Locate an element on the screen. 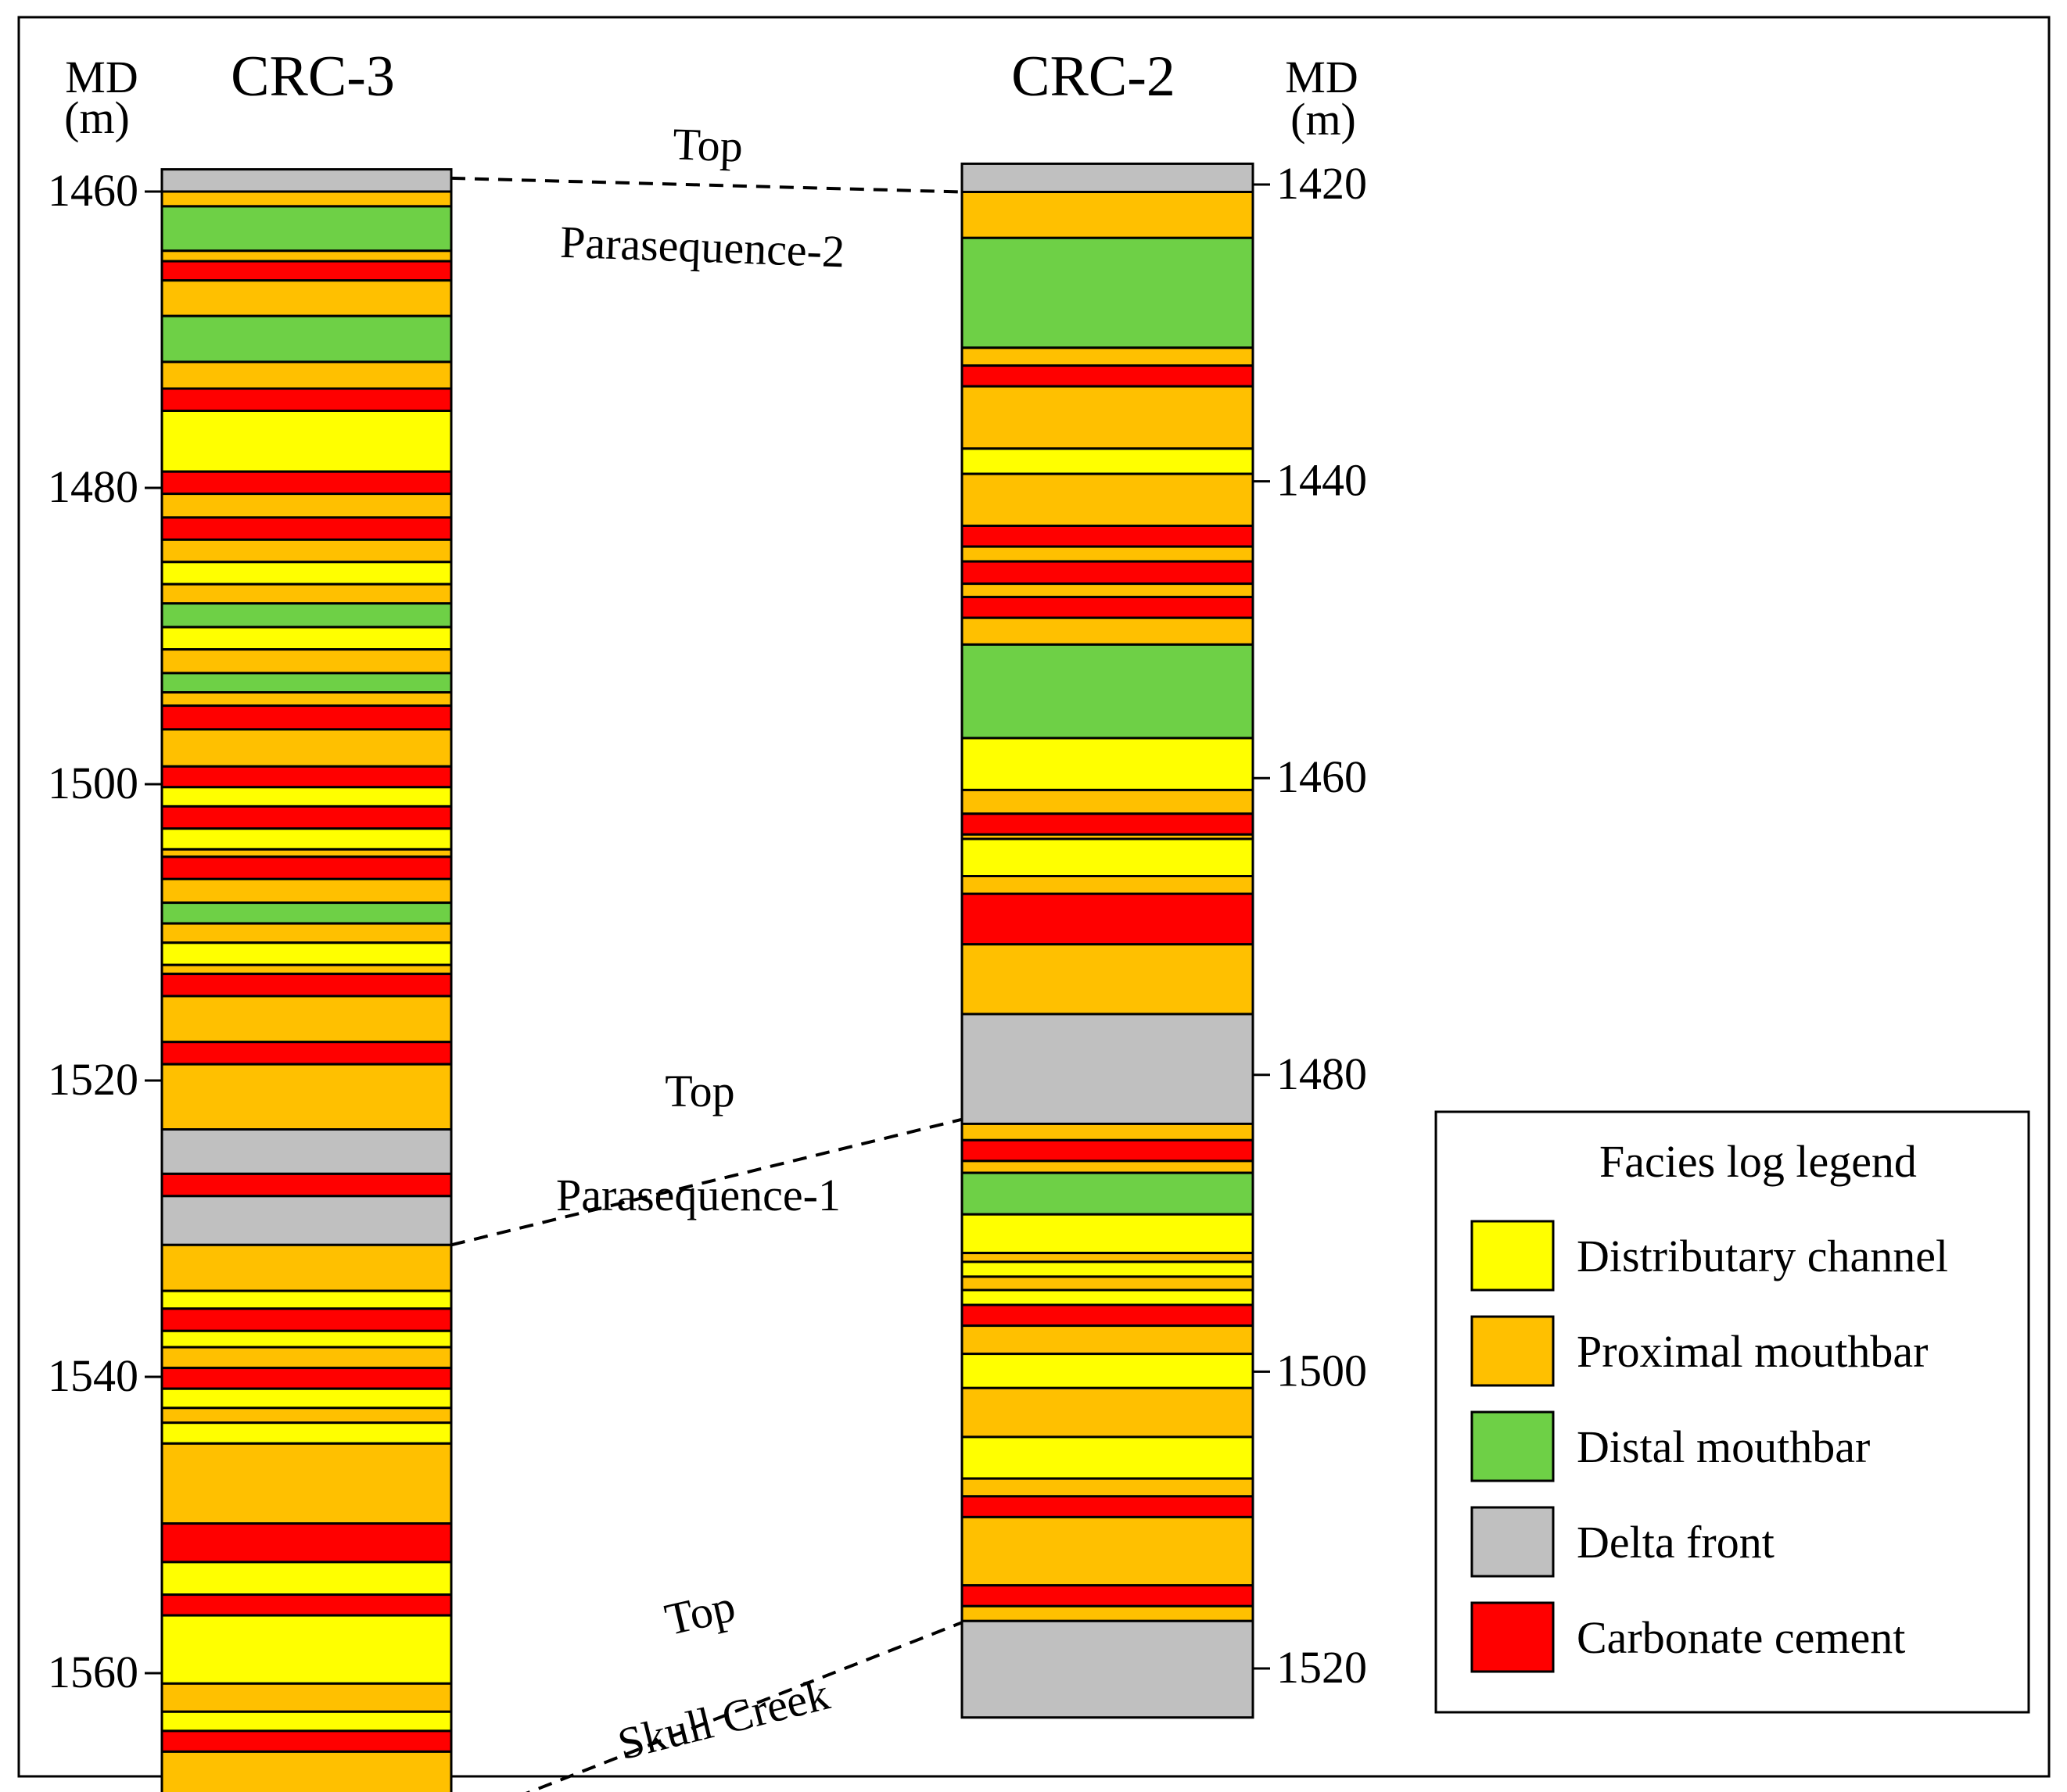 This screenshot has height=1792, width=2067. depth-tick-label: 1420 is located at coordinates (1322, 183).